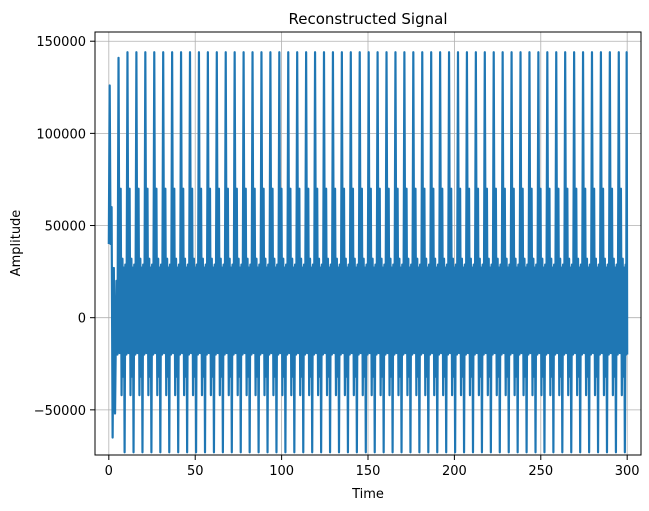  What do you see at coordinates (16, 243) in the screenshot?
I see `y-axis-label: Amplitude` at bounding box center [16, 243].